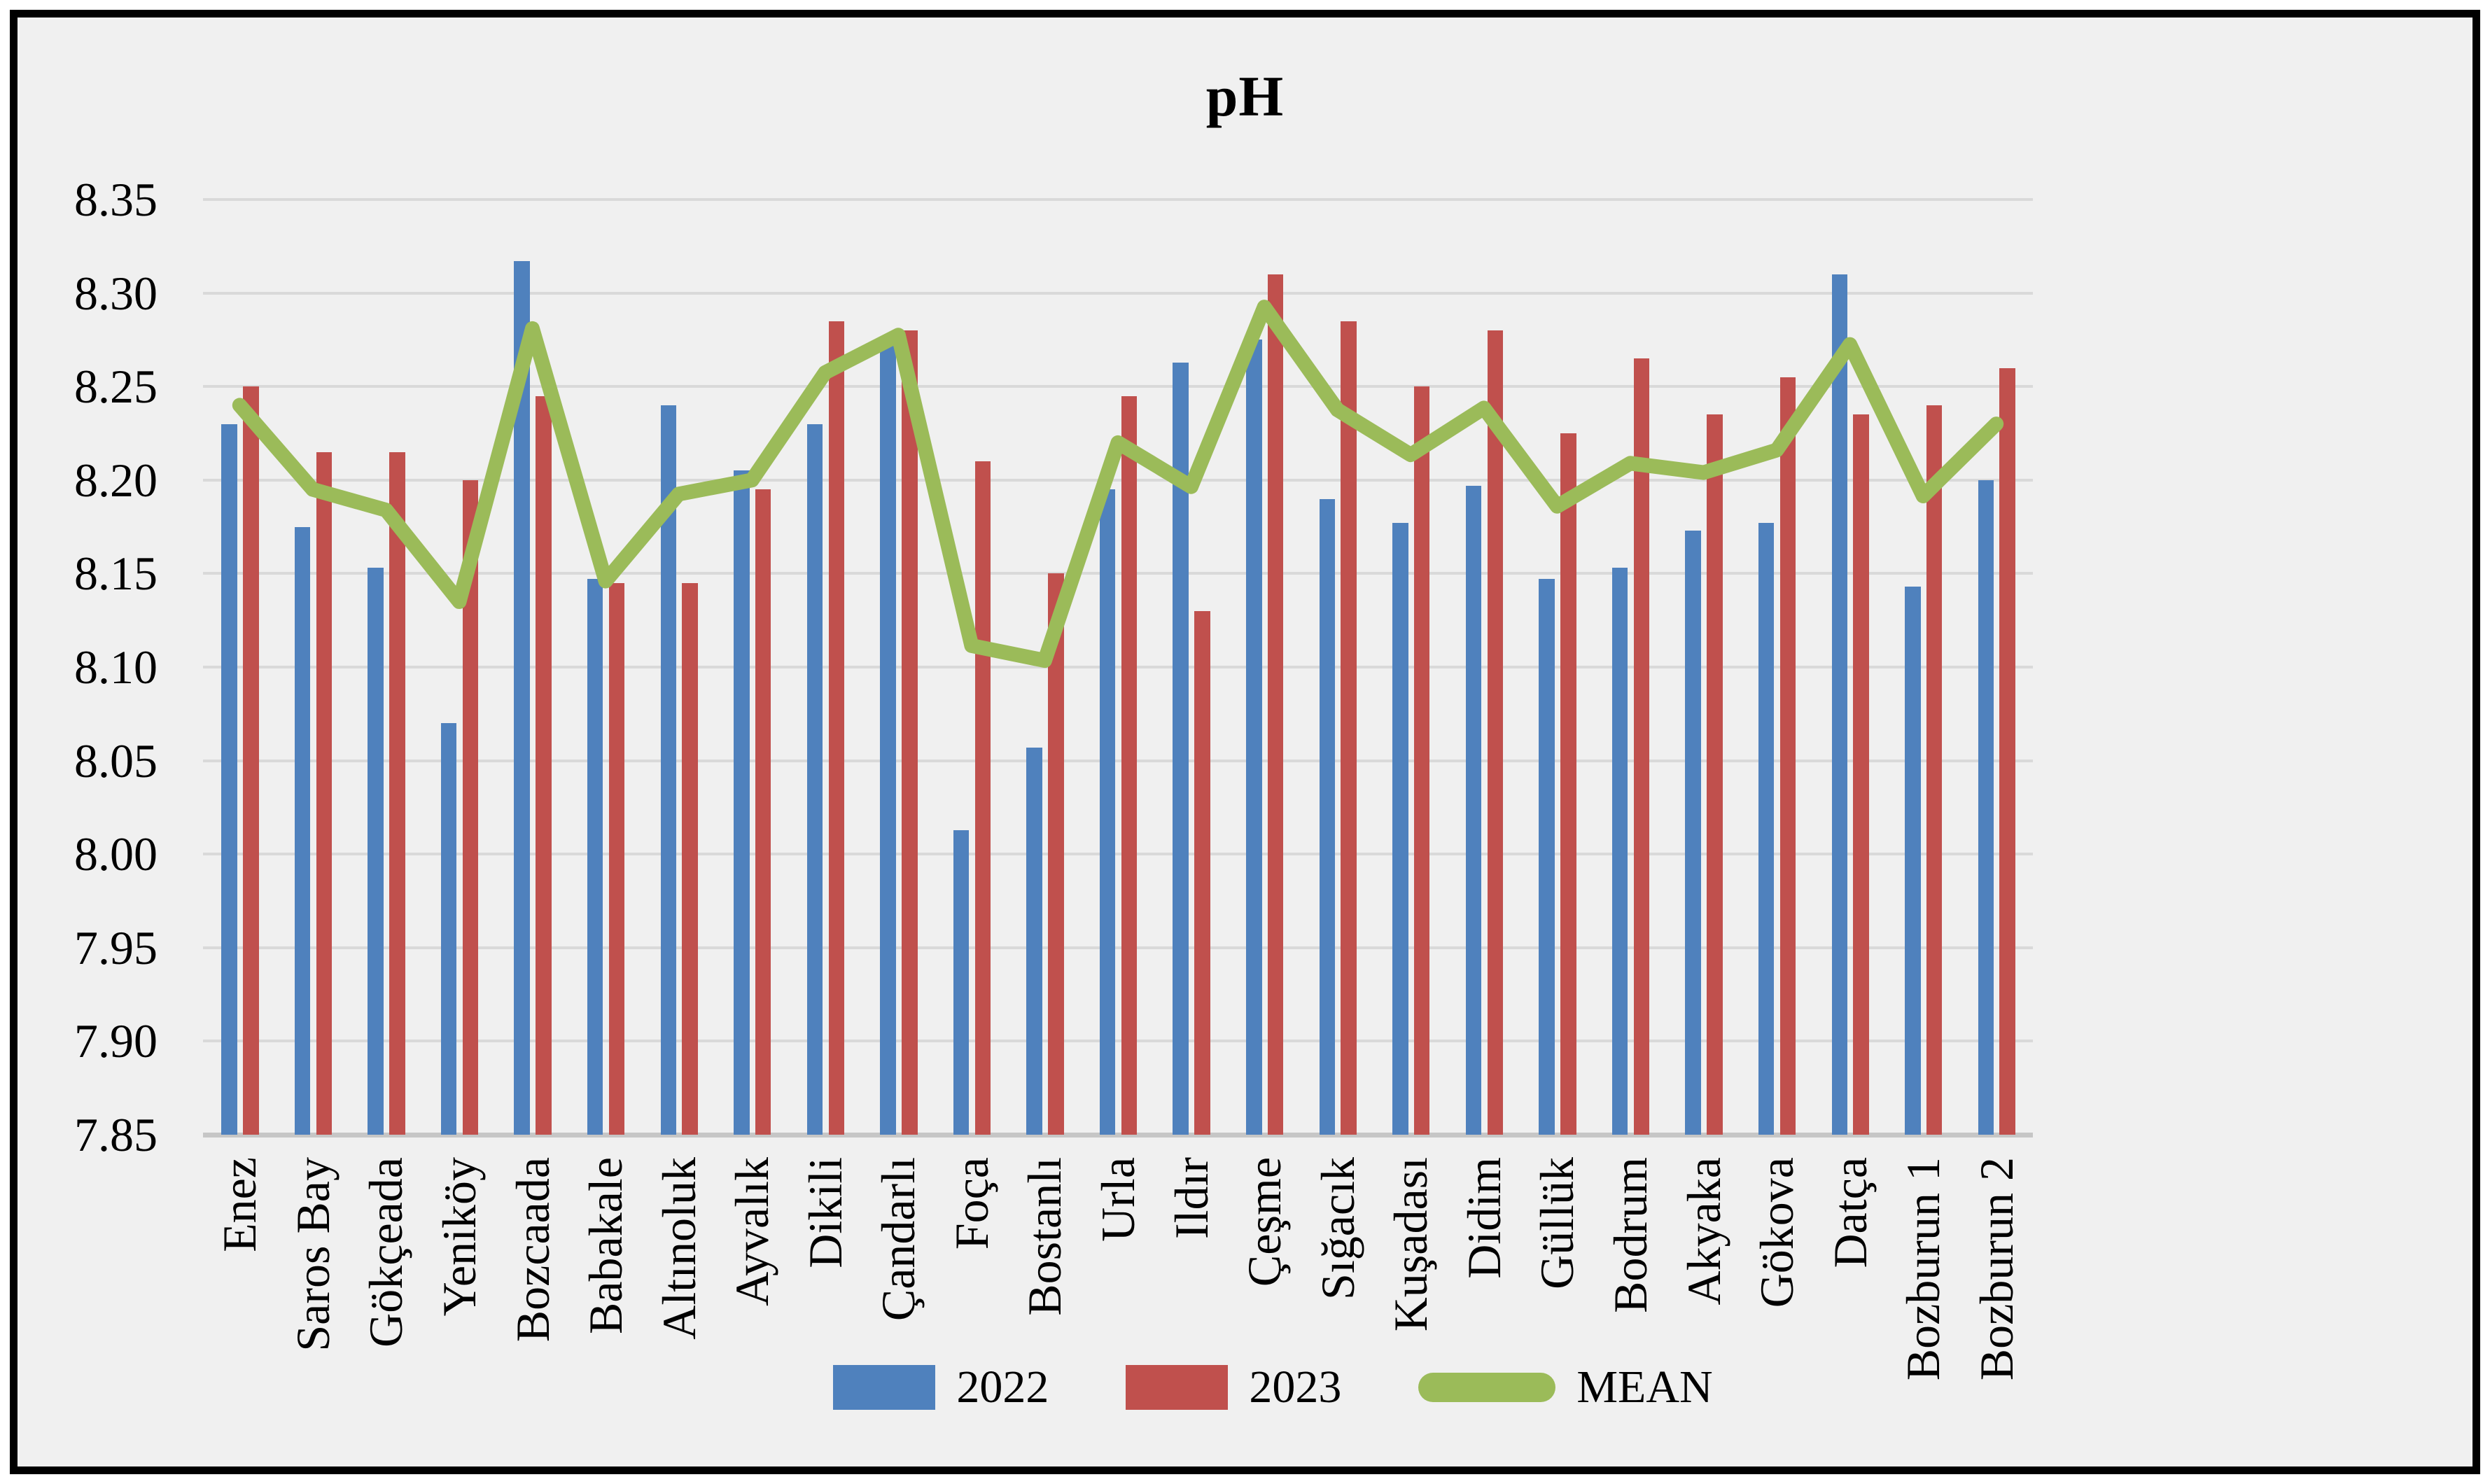 This screenshot has width=2490, height=1484. I want to click on bar-2023-Enez, so click(251, 760).